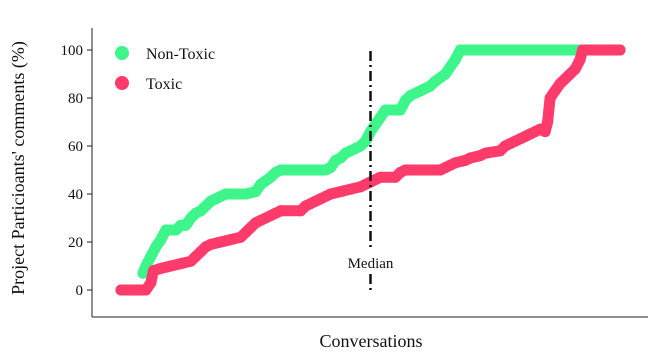  Describe the element at coordinates (75, 195) in the screenshot. I see `y-tick-label: 40` at that location.